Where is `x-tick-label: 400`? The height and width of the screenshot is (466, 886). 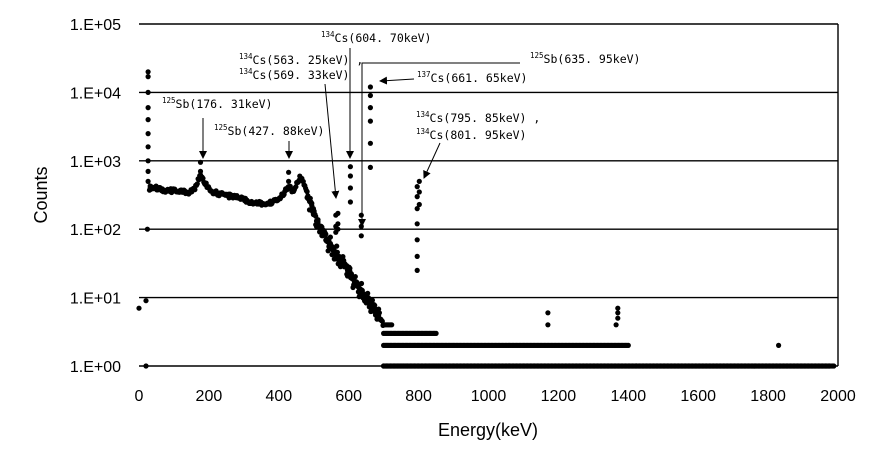 x-tick-label: 400 is located at coordinates (278, 396).